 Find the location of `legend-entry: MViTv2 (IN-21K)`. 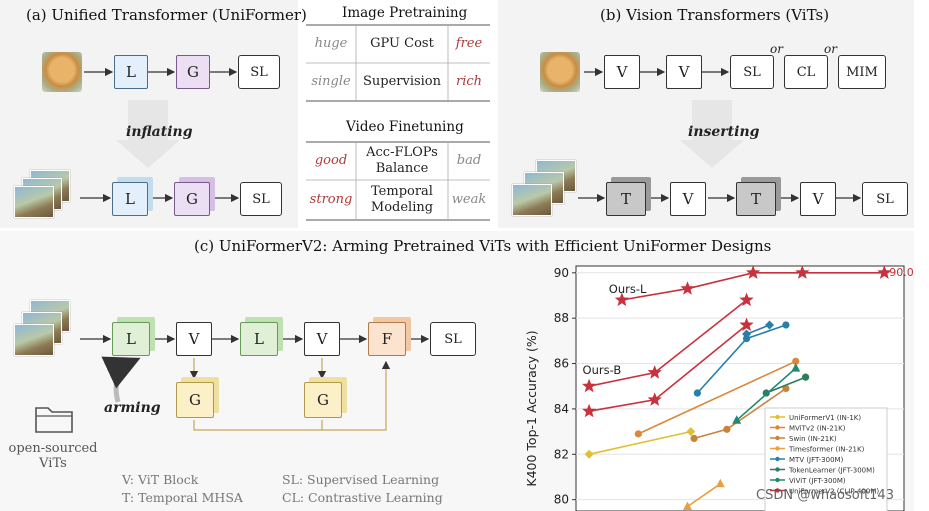

legend-entry: MViTv2 (IN-21K) is located at coordinates (817, 428).